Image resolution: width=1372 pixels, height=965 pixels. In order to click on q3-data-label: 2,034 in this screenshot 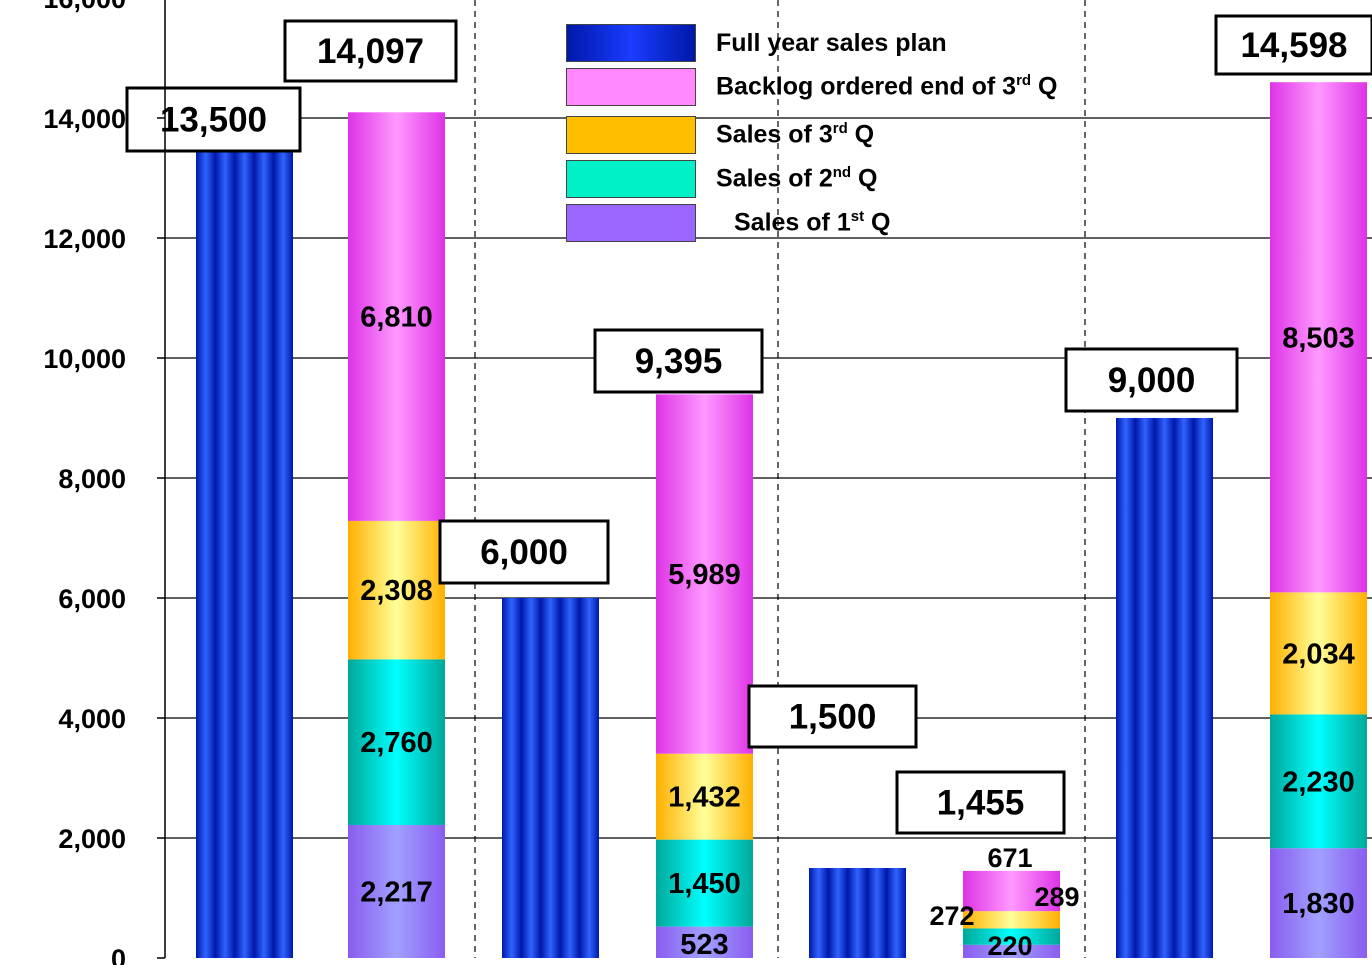, I will do `click(1318, 654)`.